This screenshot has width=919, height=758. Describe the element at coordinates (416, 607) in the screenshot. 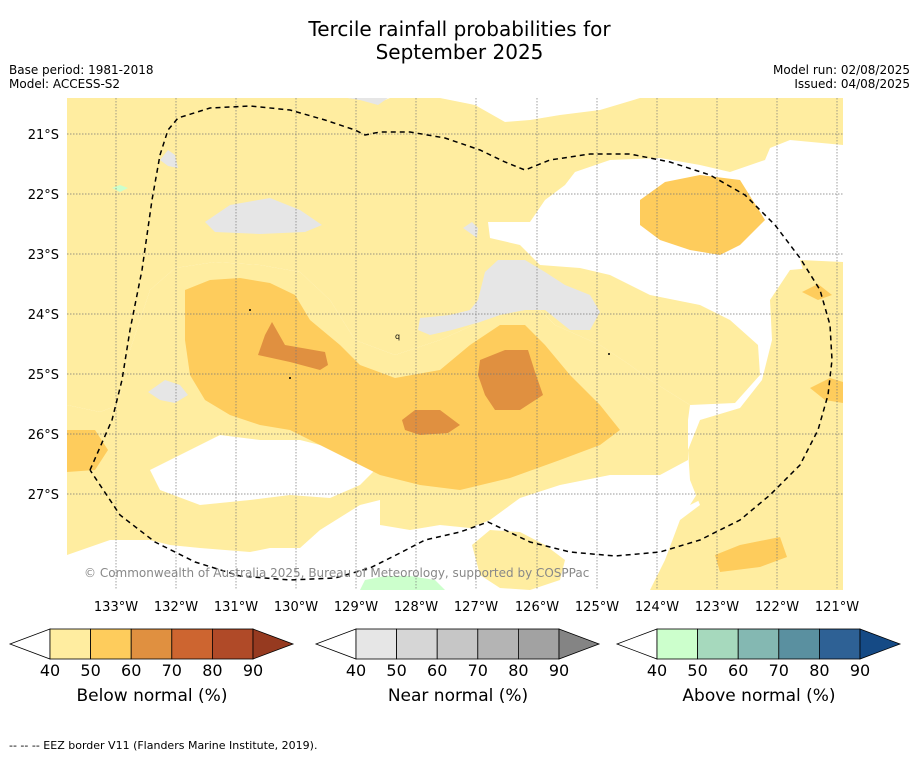

I see `longitude-label: 128°W` at that location.